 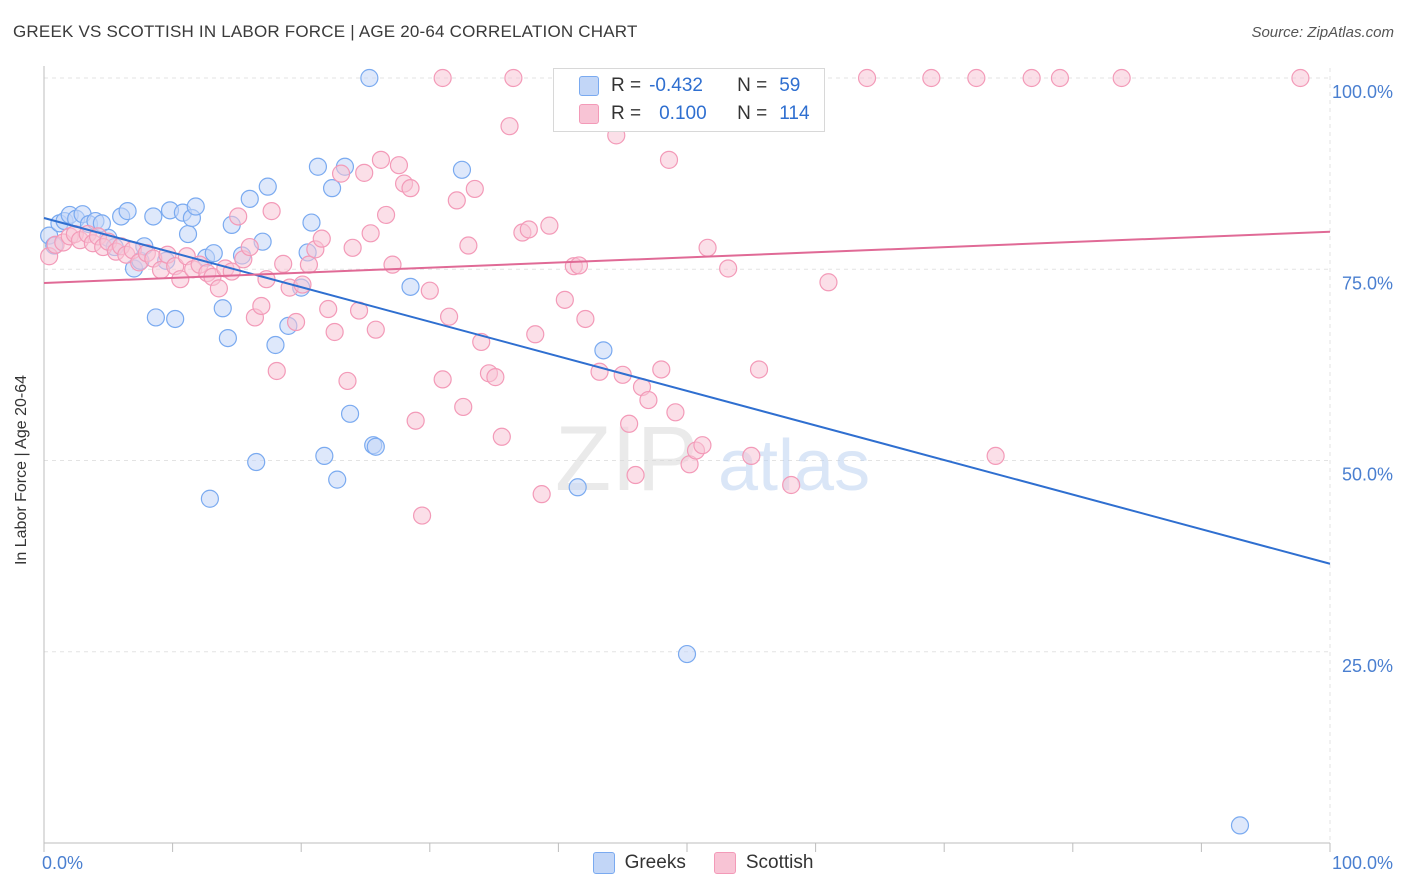 I want to click on legend-item-scottish: Scottish, so click(x=763, y=863).